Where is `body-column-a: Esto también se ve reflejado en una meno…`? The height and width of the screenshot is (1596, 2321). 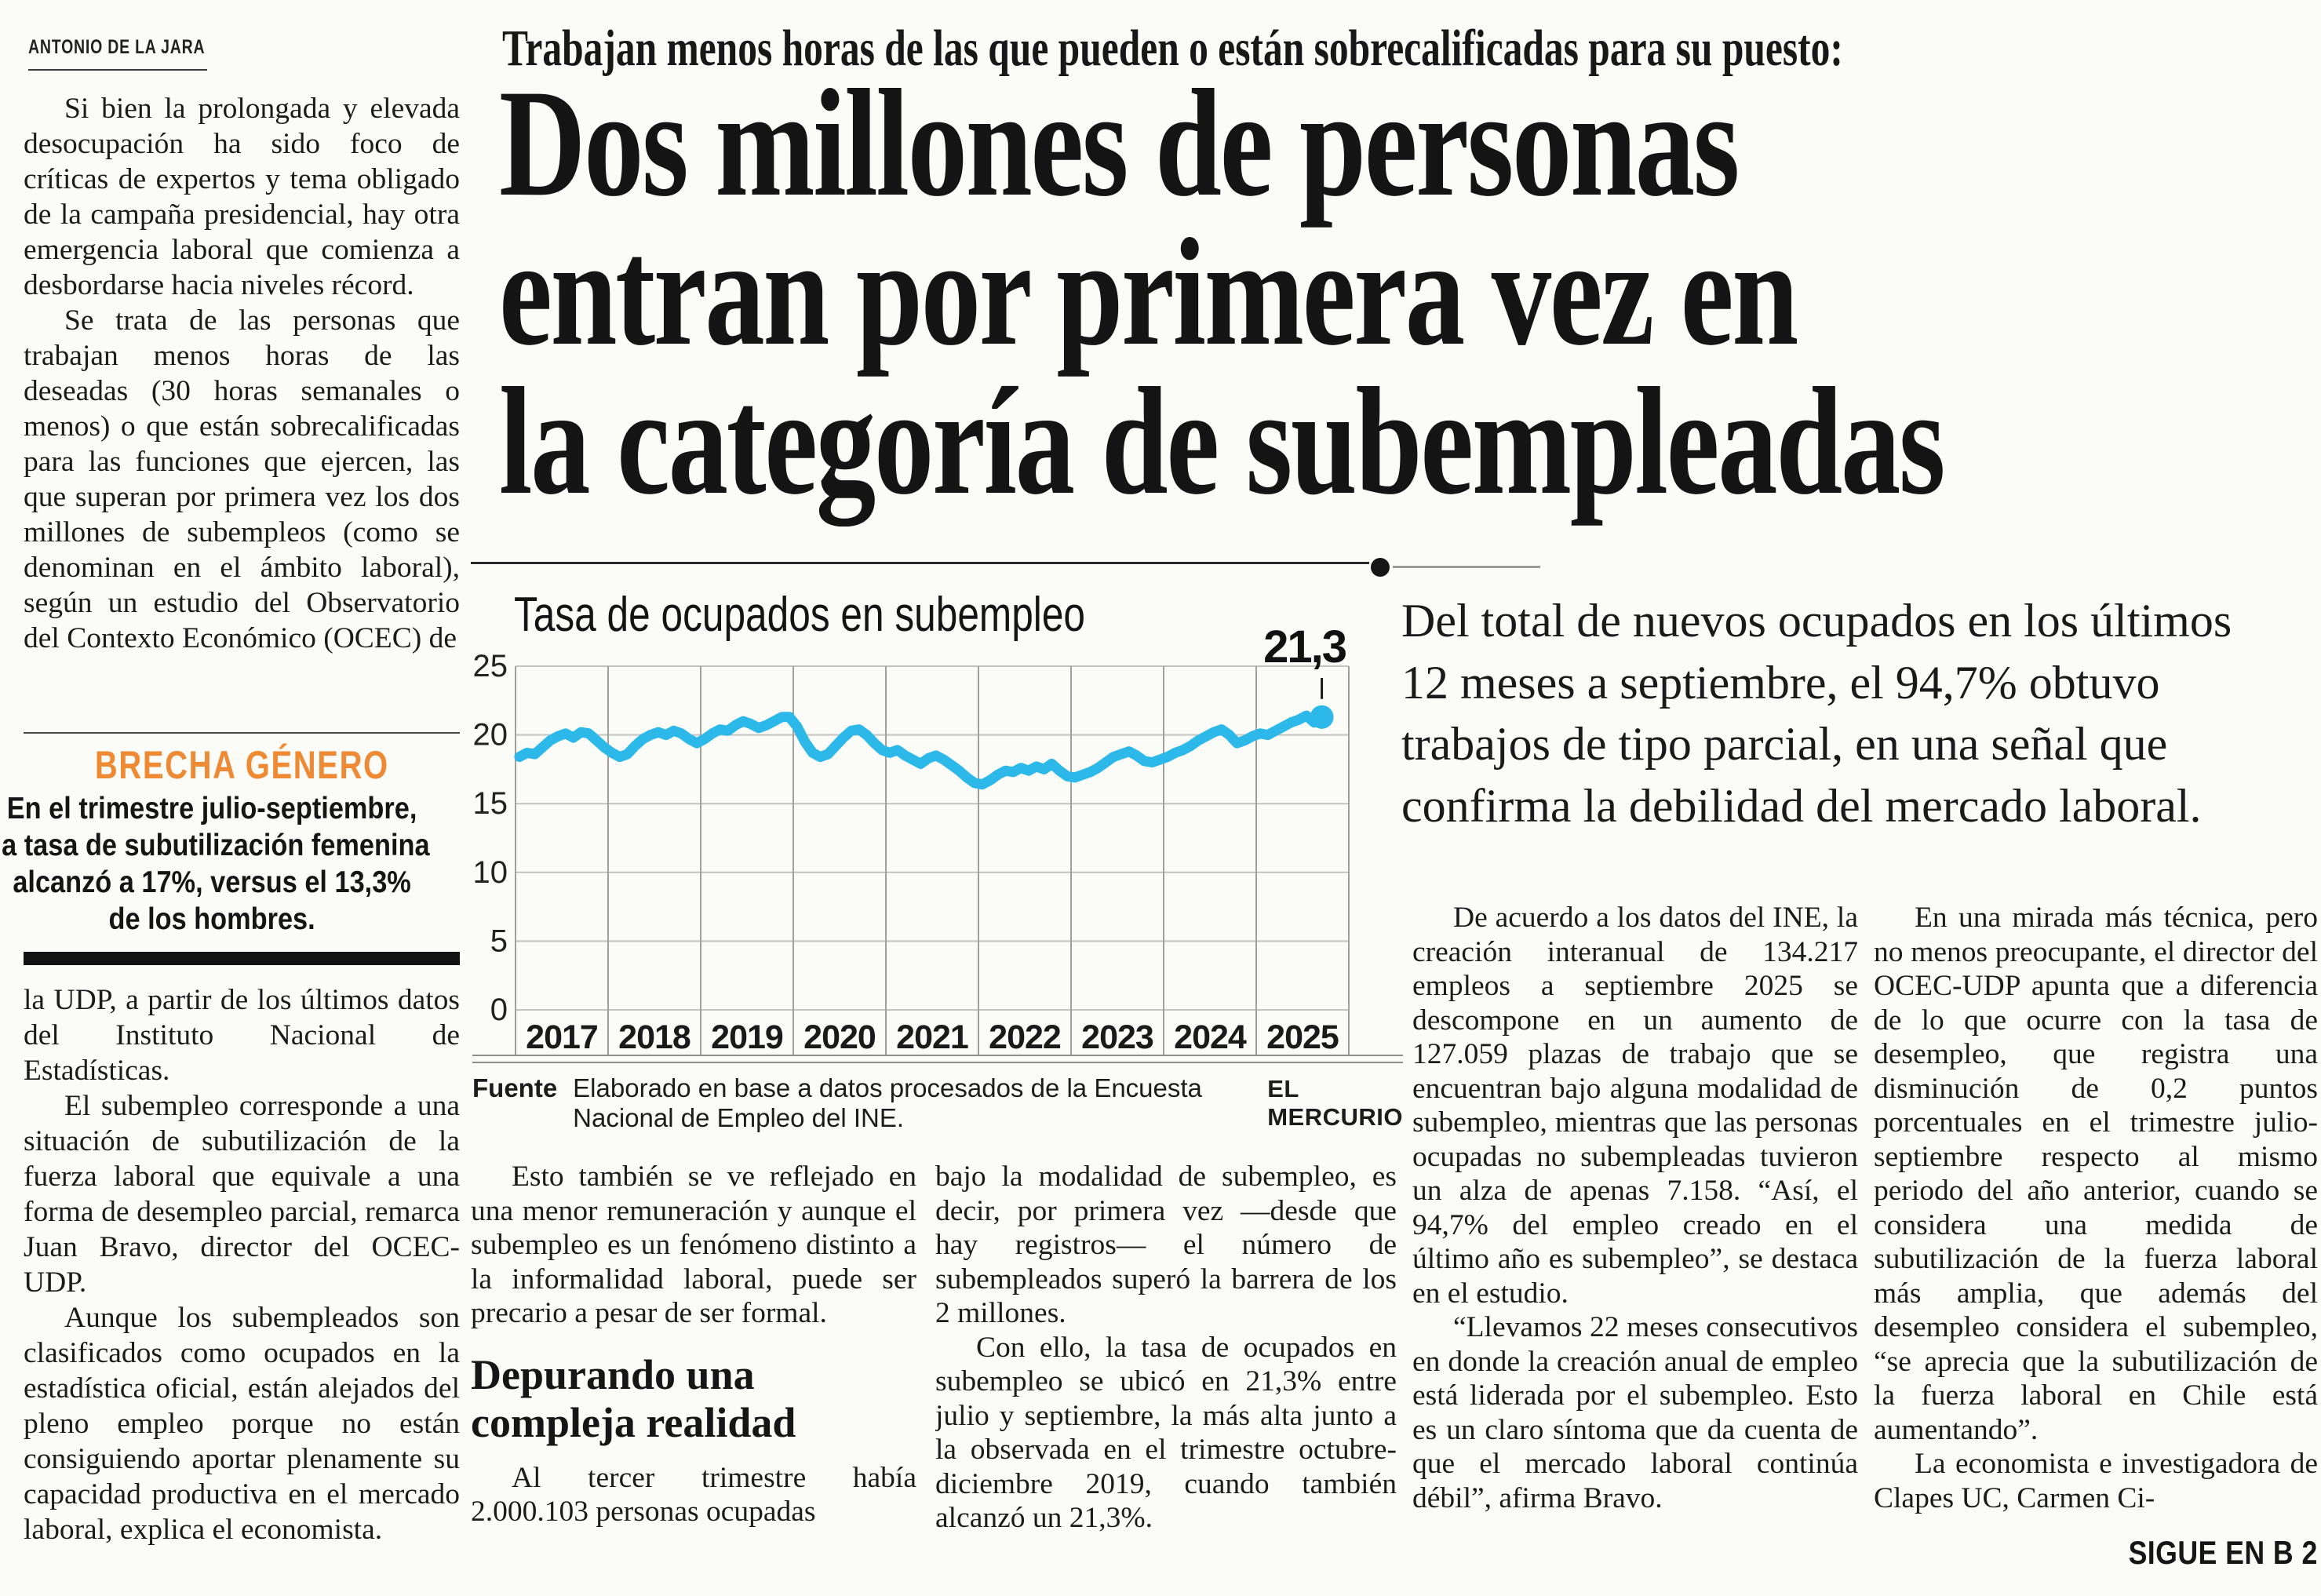 body-column-a: Esto también se ve reflejado en una meno… is located at coordinates (693, 1378).